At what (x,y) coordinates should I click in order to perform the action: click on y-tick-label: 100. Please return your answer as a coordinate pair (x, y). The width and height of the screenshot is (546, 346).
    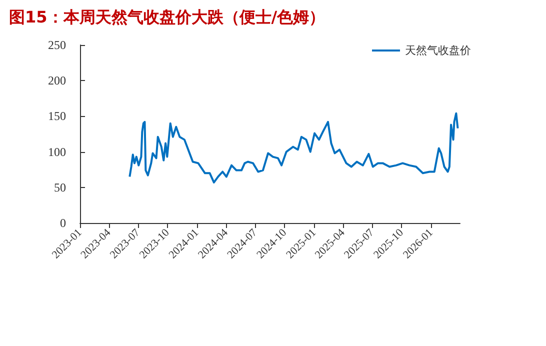
    Looking at the image, I should click on (57, 151).